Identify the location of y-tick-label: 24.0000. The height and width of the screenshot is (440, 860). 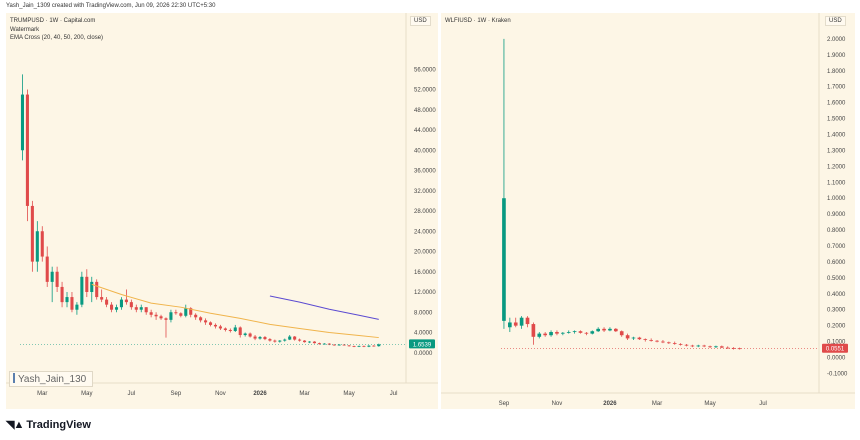
(425, 232).